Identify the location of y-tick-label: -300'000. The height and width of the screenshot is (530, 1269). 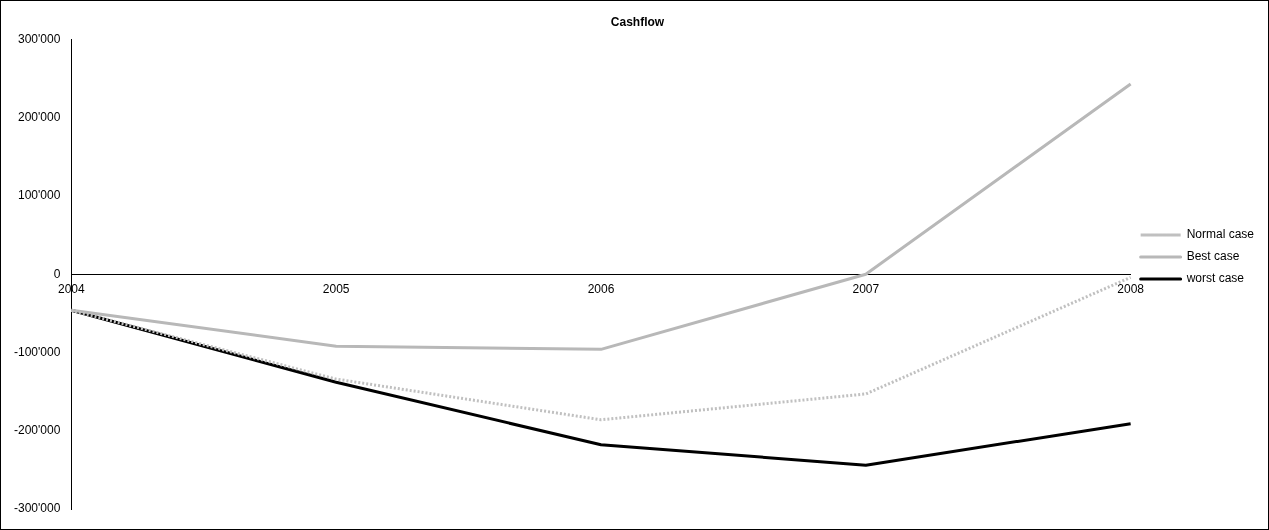
(37, 508).